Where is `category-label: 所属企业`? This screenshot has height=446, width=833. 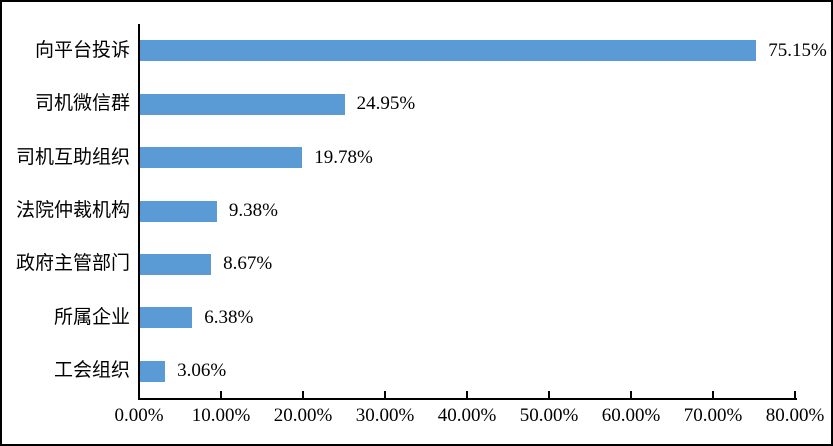
category-label: 所属企业 is located at coordinates (91, 317).